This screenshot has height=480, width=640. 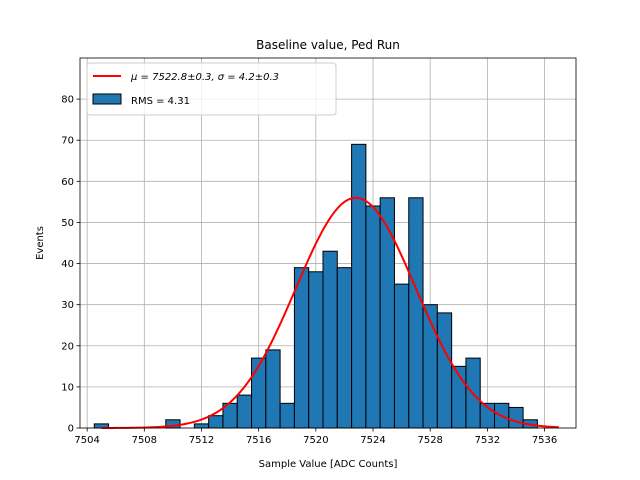 What do you see at coordinates (487, 440) in the screenshot?
I see `x-tick-label: 7532` at bounding box center [487, 440].